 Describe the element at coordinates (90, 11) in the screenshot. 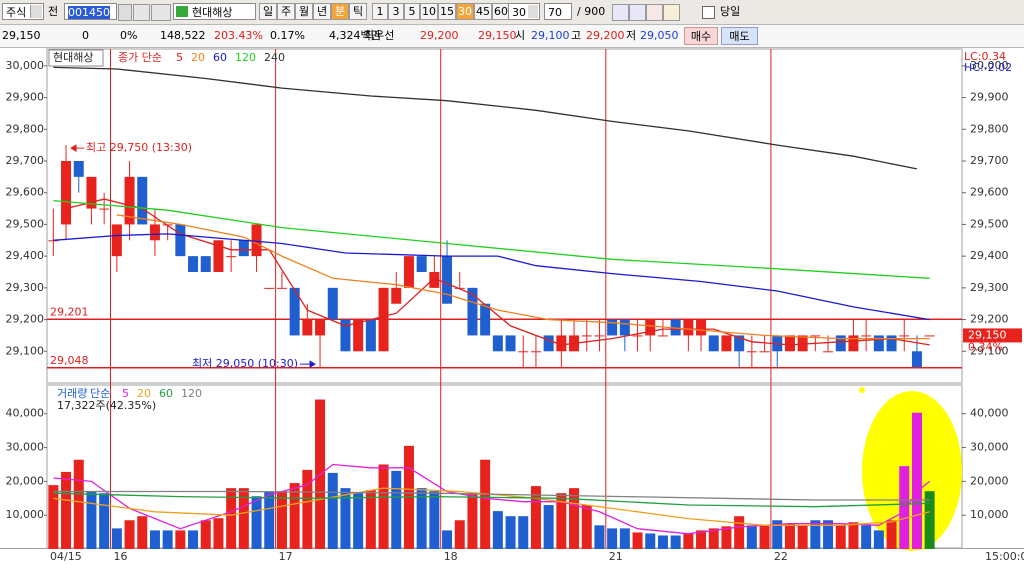

I see `code-input: 001450` at that location.